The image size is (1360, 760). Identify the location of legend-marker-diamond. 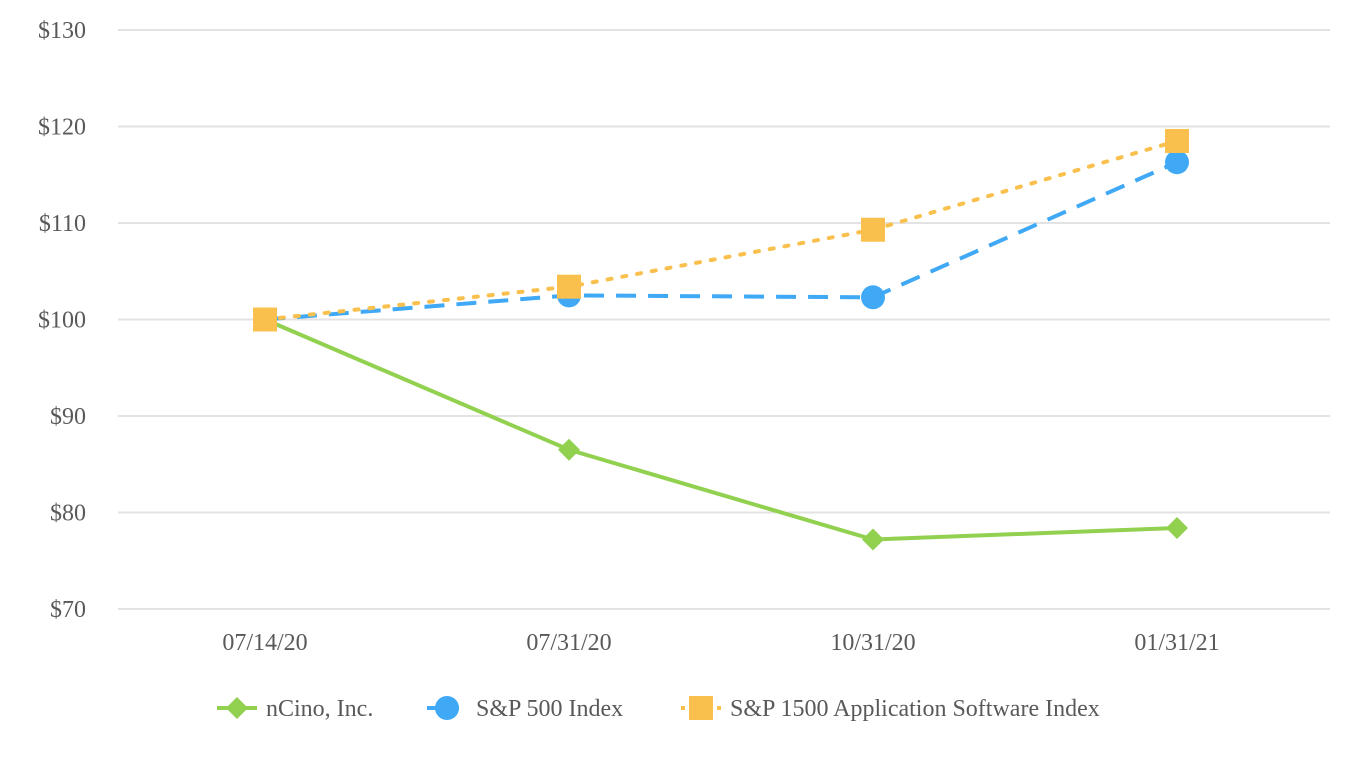
(237, 708).